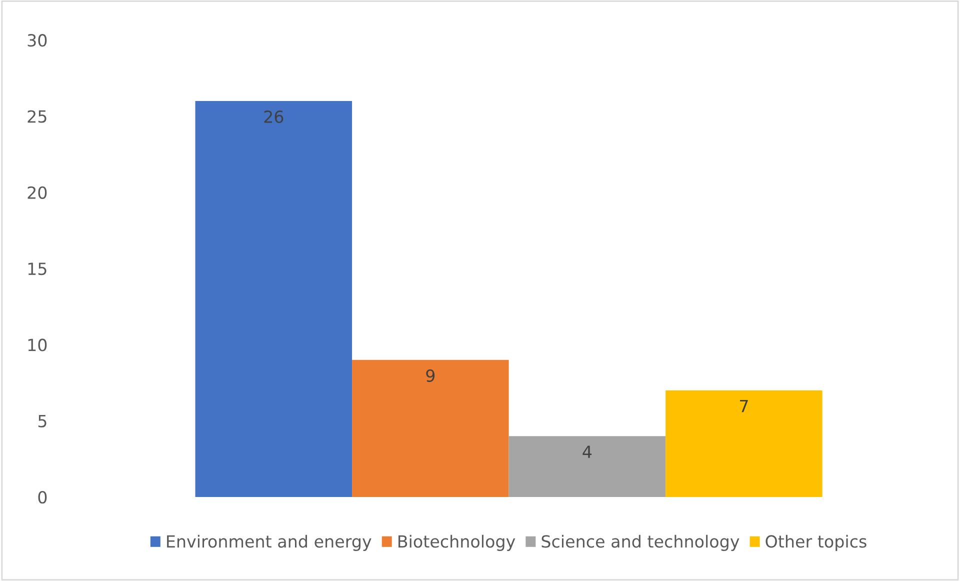 The image size is (960, 581). Describe the element at coordinates (430, 375) in the screenshot. I see `data-label: 9` at that location.